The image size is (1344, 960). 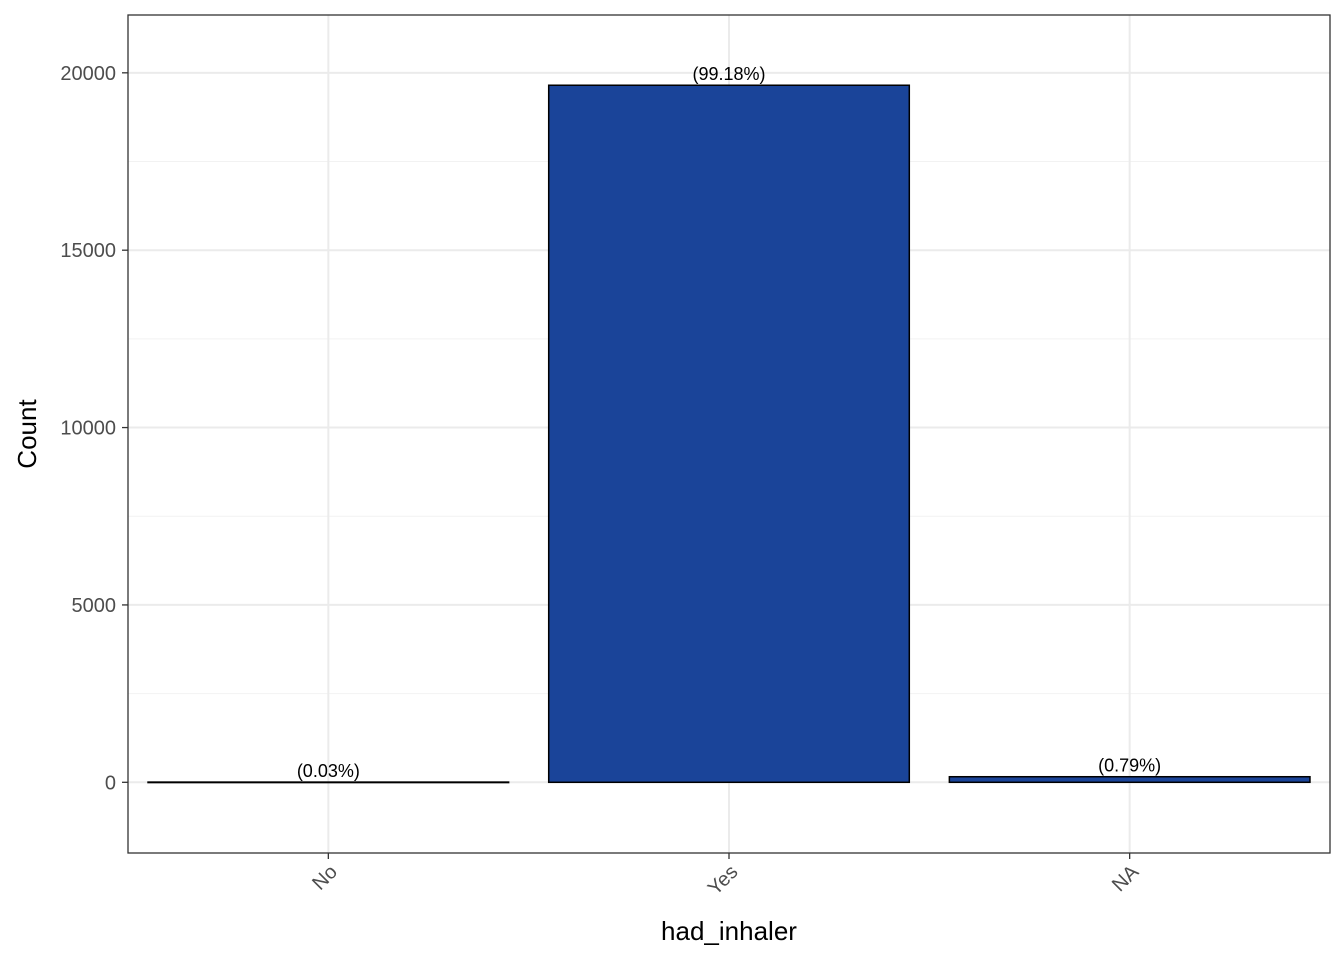 What do you see at coordinates (27, 434) in the screenshot?
I see `y-axis-title: Count` at bounding box center [27, 434].